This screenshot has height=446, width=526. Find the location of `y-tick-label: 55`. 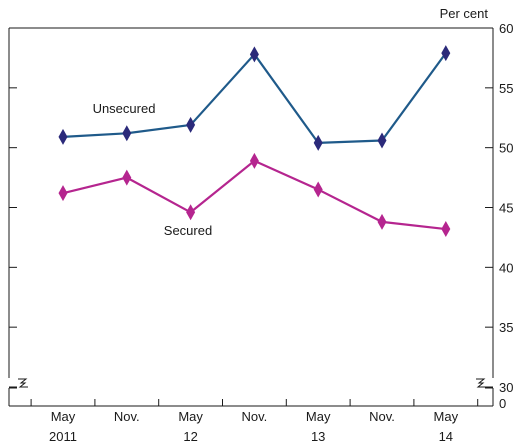

y-tick-label: 55 is located at coordinates (506, 88).